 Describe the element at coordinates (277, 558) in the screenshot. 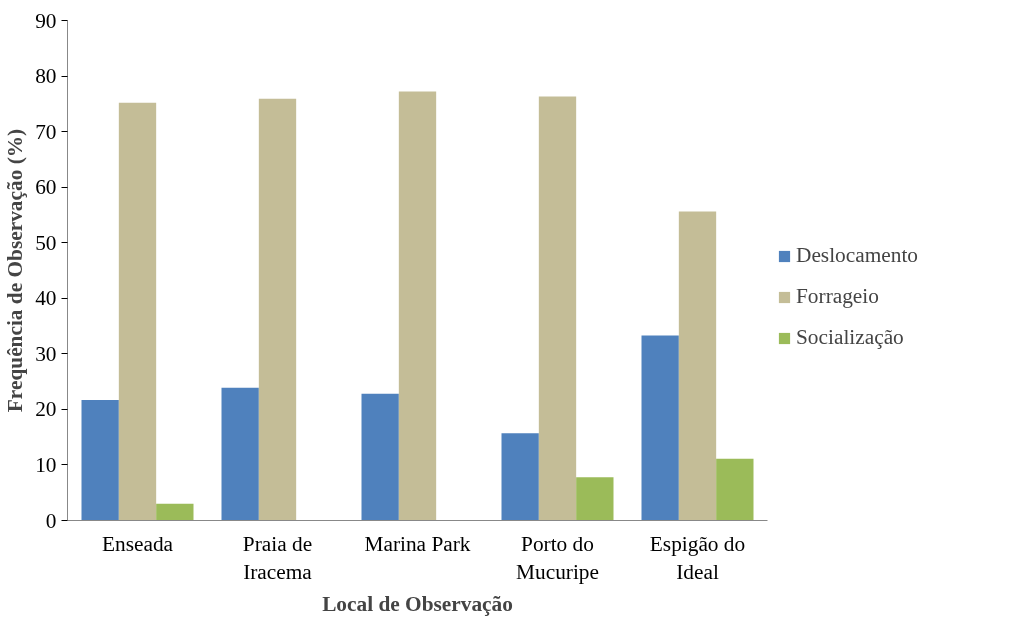

I see `x-tick-label: Praia de Iracema` at that location.